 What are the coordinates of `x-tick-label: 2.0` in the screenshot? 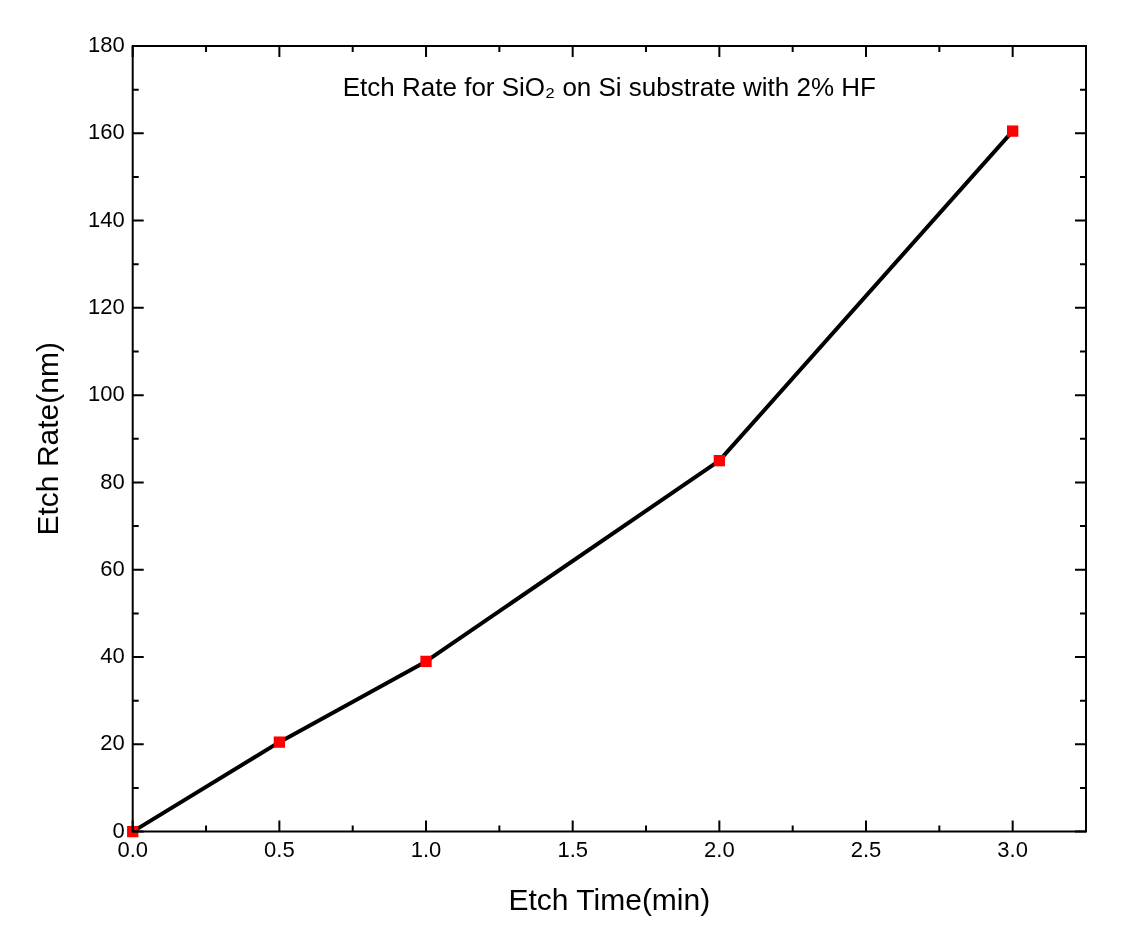 It's located at (719, 849).